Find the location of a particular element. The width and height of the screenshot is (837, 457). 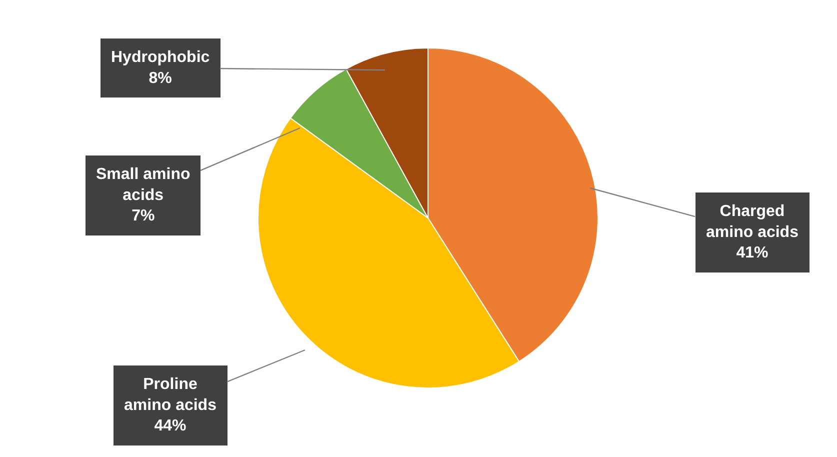

slice-label: Proline amino acids is located at coordinates (170, 395).